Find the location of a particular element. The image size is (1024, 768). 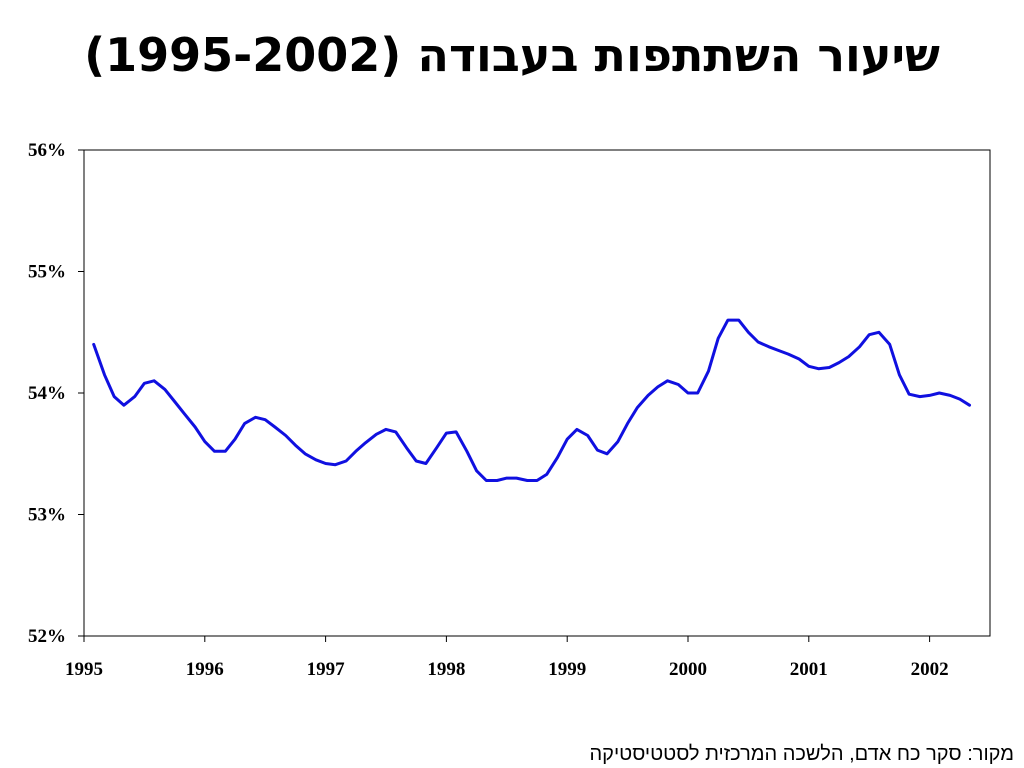

x-tick-label: 1999 is located at coordinates (567, 669).